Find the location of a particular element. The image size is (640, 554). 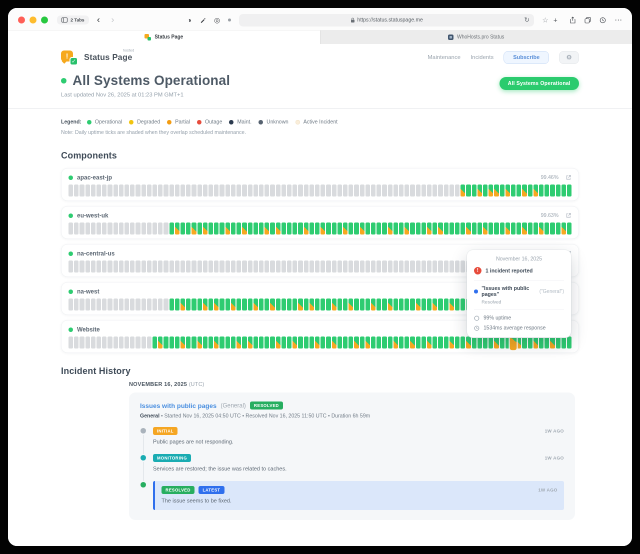

tab-status-page: Status Page is located at coordinates (164, 37).